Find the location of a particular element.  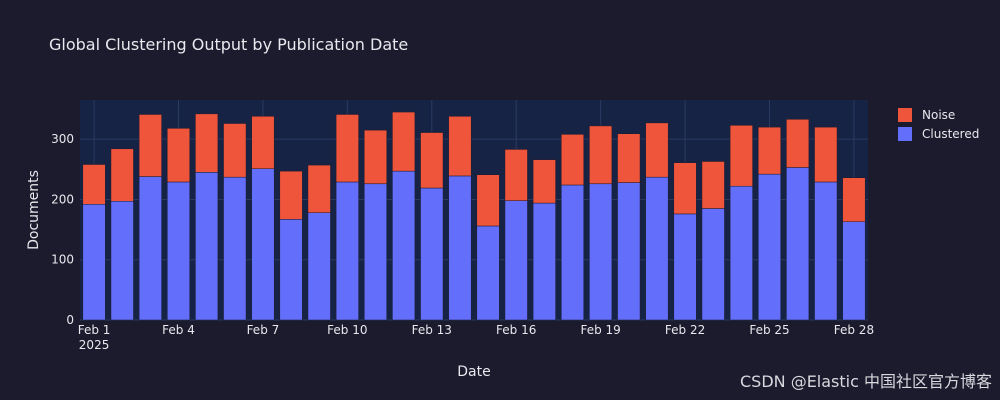

legend: Noise Clustered is located at coordinates (938, 124).